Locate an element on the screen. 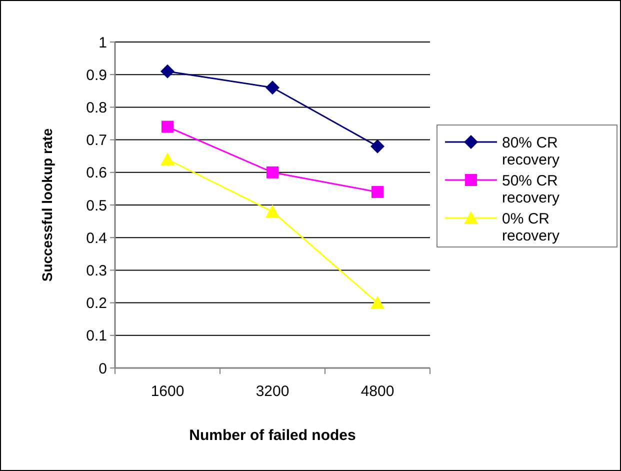 This screenshot has height=471, width=621. y-tick-label: 0 is located at coordinates (102, 369).